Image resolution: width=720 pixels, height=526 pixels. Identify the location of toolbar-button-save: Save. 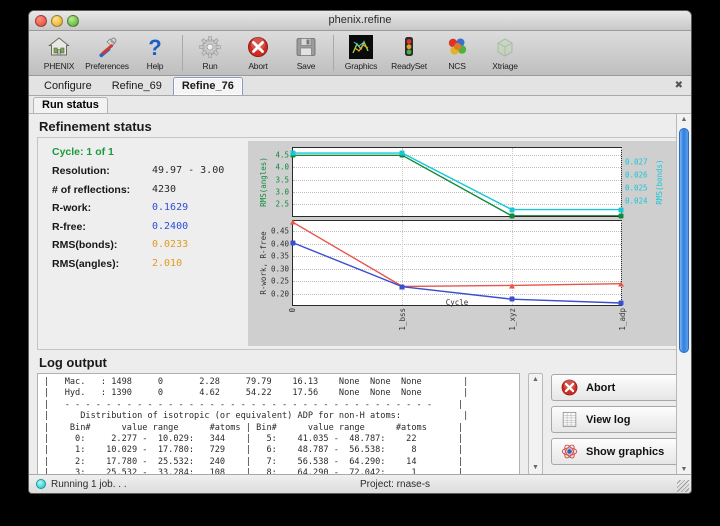
(306, 52).